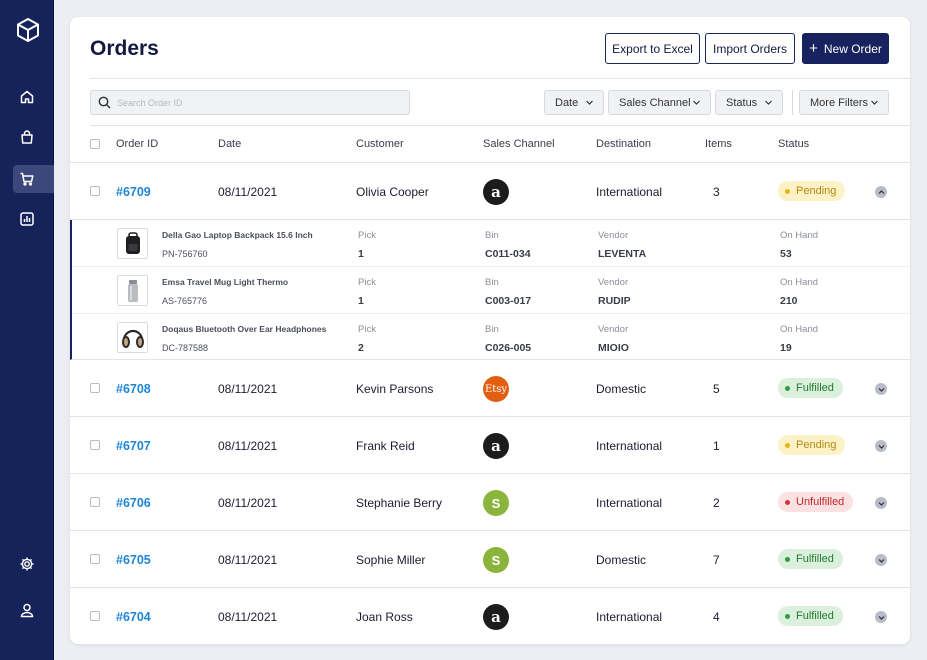 The image size is (927, 660). I want to click on vendor-value: RUDIP, so click(614, 301).